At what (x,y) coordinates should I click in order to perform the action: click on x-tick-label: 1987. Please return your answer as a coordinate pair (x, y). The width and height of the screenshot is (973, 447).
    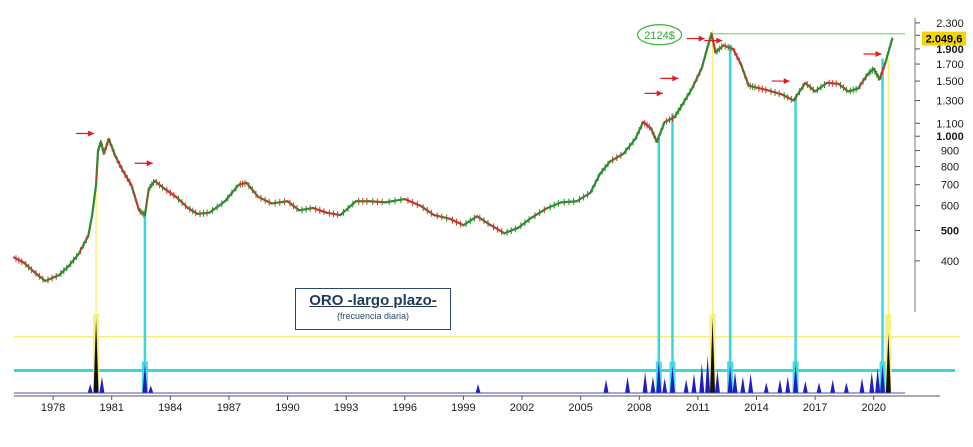
    Looking at the image, I should click on (229, 408).